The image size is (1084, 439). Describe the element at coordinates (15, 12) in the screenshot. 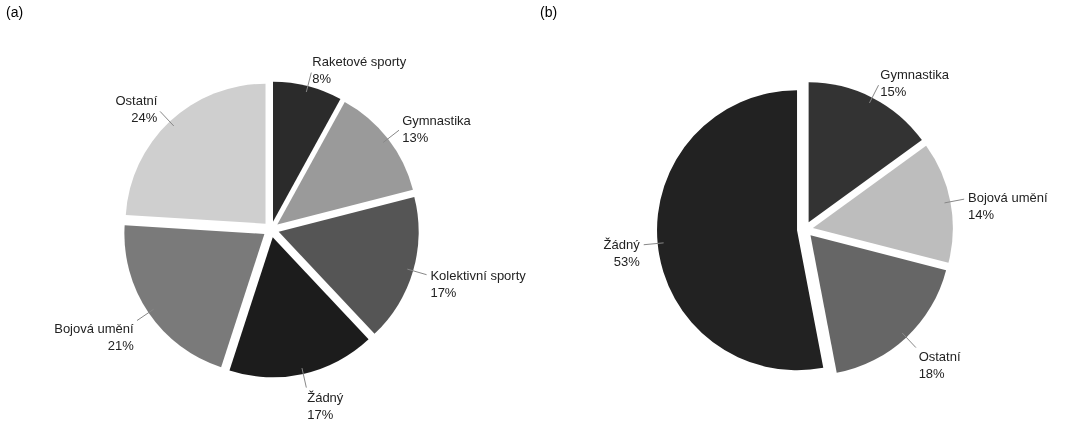

I see `chart-title: (a)` at that location.